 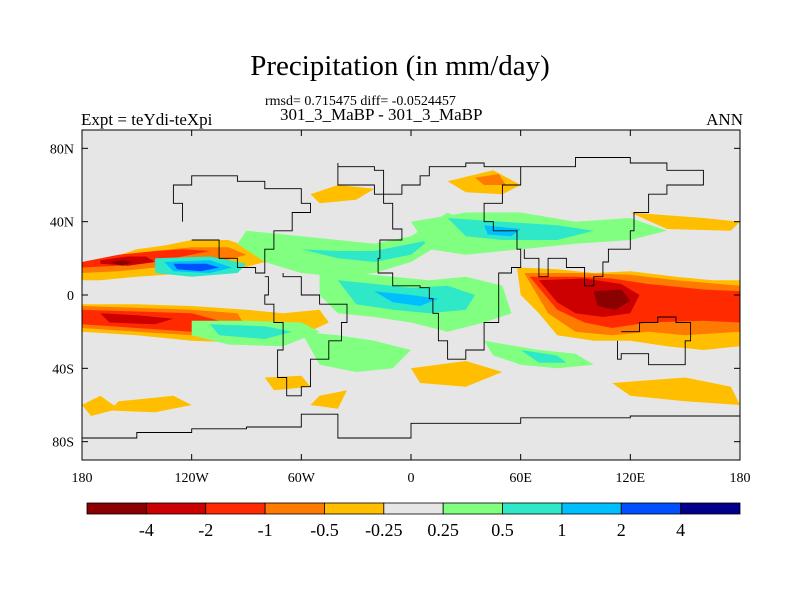 I want to click on colorbar-label: 0.5, so click(x=502, y=530).